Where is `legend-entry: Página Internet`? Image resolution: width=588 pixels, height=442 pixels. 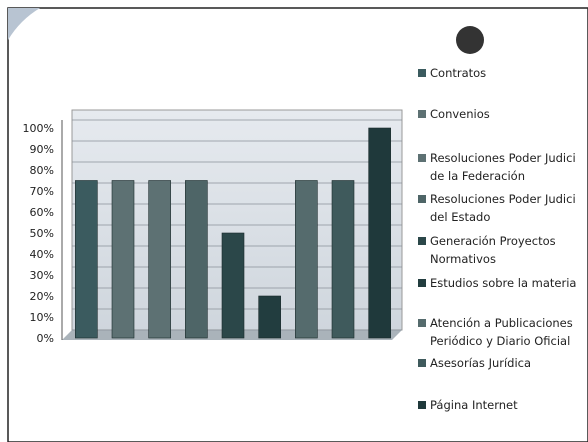
legend-entry: Página Internet is located at coordinates (503, 405).